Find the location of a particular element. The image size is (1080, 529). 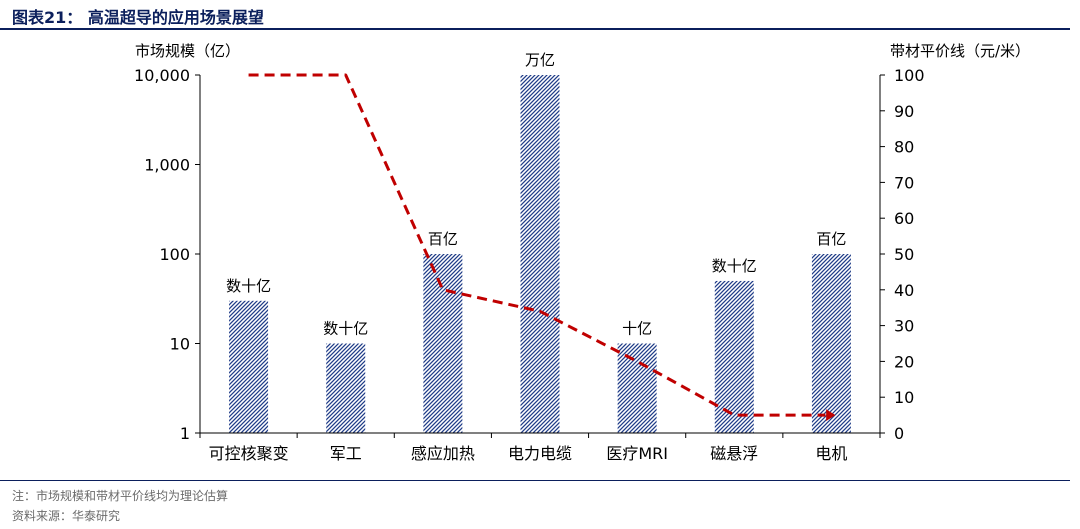

y-right-tick-label: 70 is located at coordinates (904, 182).